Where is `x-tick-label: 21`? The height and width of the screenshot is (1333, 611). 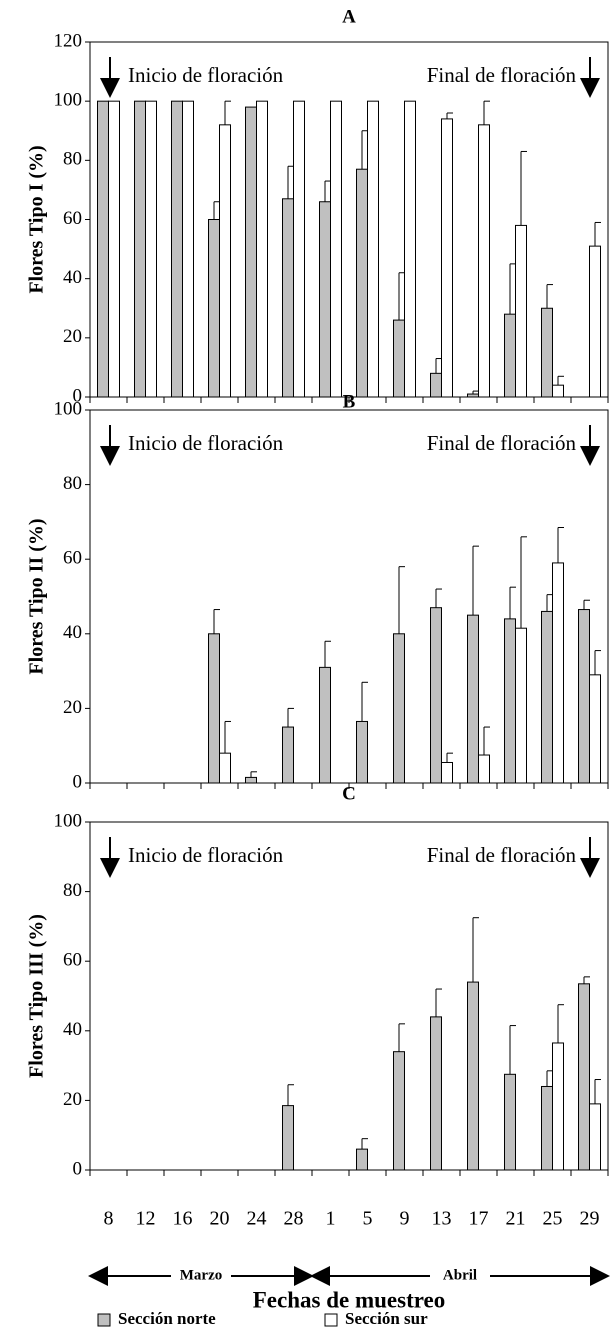 x-tick-label: 21 is located at coordinates (516, 1219).